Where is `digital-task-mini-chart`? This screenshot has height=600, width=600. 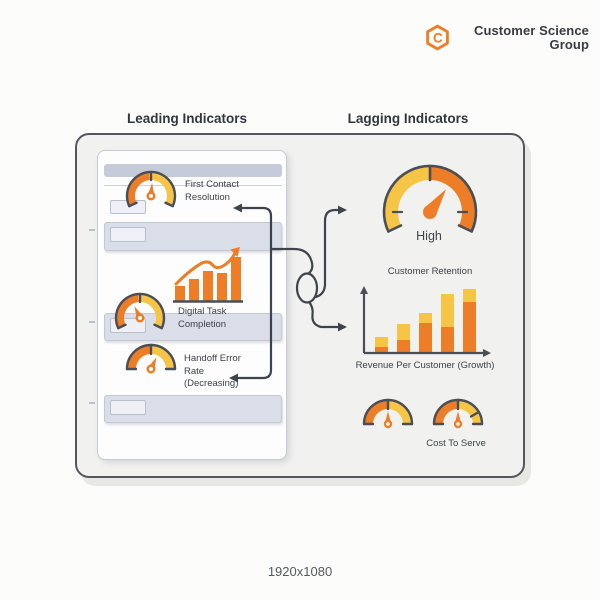 digital-task-mini-chart is located at coordinates (208, 275).